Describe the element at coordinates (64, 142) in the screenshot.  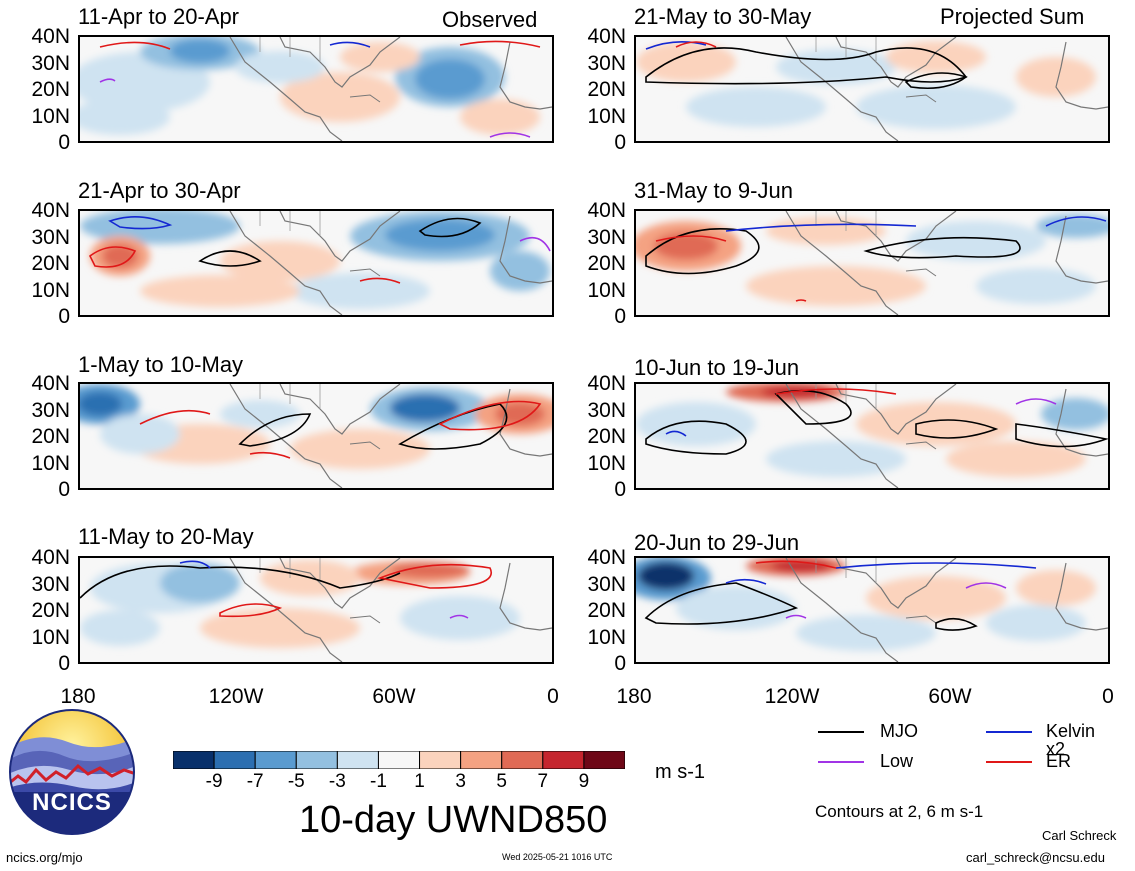
I see `y-tick-left-1-4: 0` at that location.